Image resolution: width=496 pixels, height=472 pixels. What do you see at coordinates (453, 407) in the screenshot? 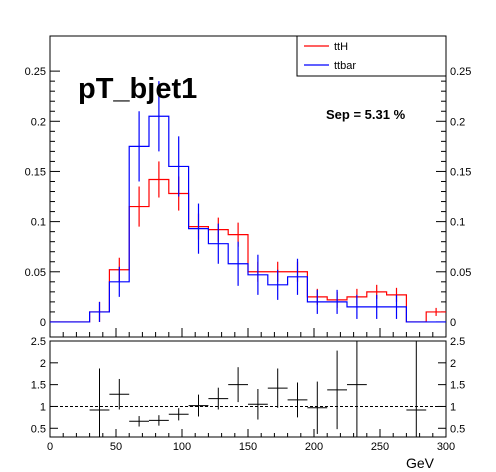
I see `ratio-y-tick-label-right: 1` at bounding box center [453, 407].